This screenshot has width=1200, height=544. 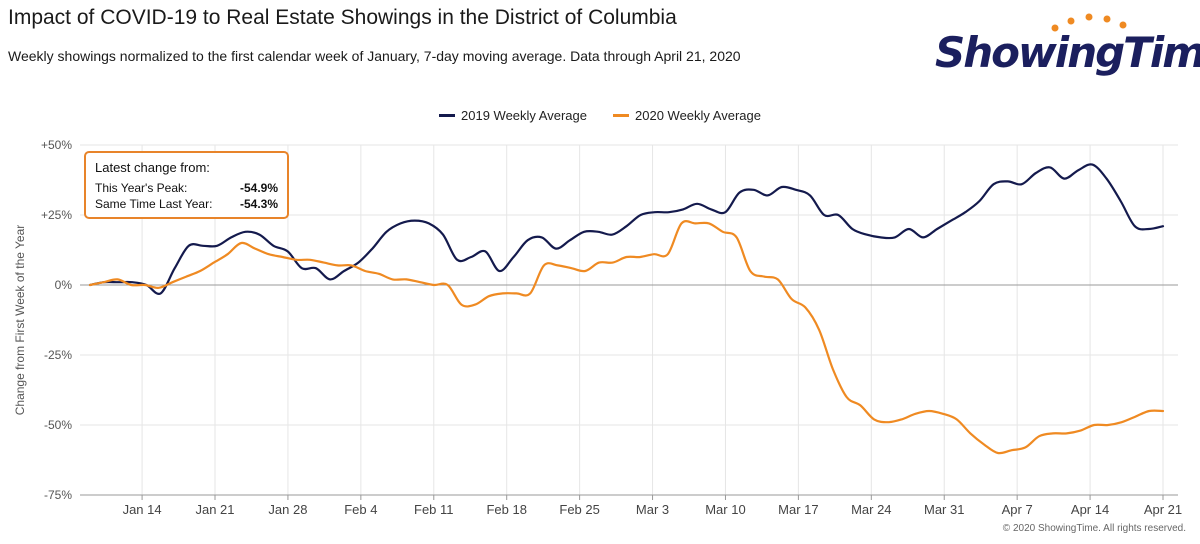 I want to click on chart-legend: 2019 Weekly Average 2020 Weekly Average, so click(x=600, y=115).